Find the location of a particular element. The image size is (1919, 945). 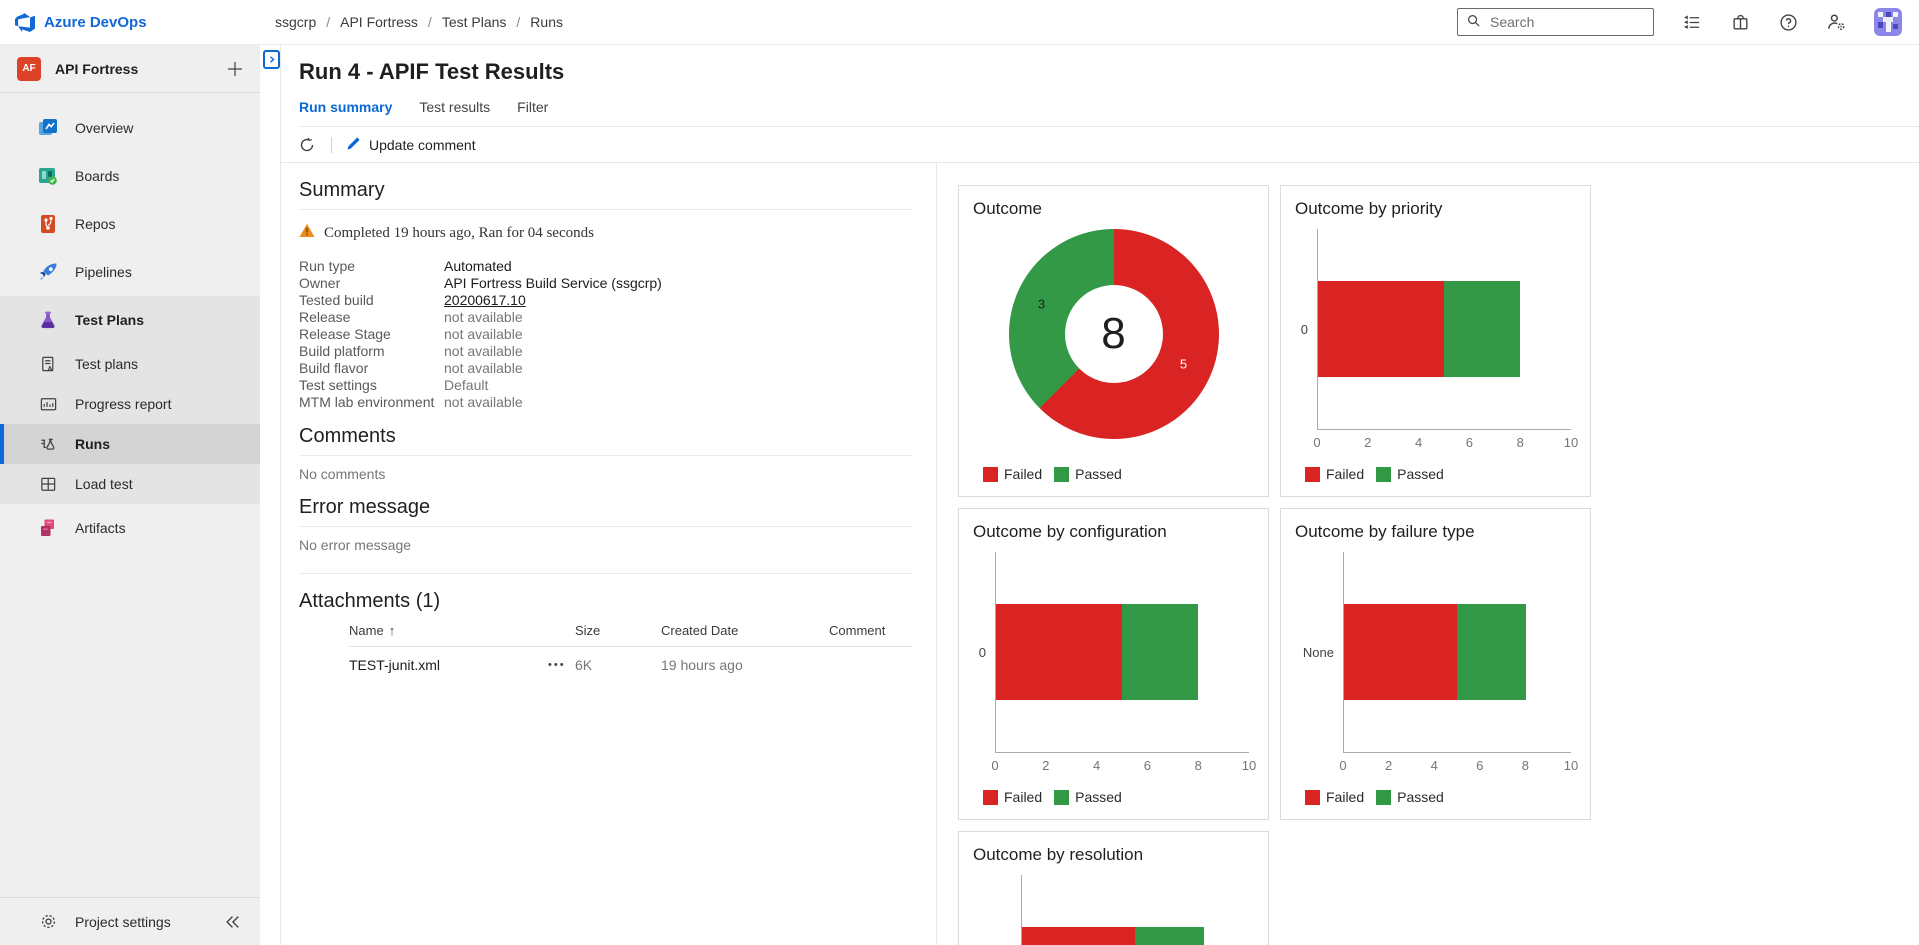

column-header-created-date: Created Date is located at coordinates (700, 630).